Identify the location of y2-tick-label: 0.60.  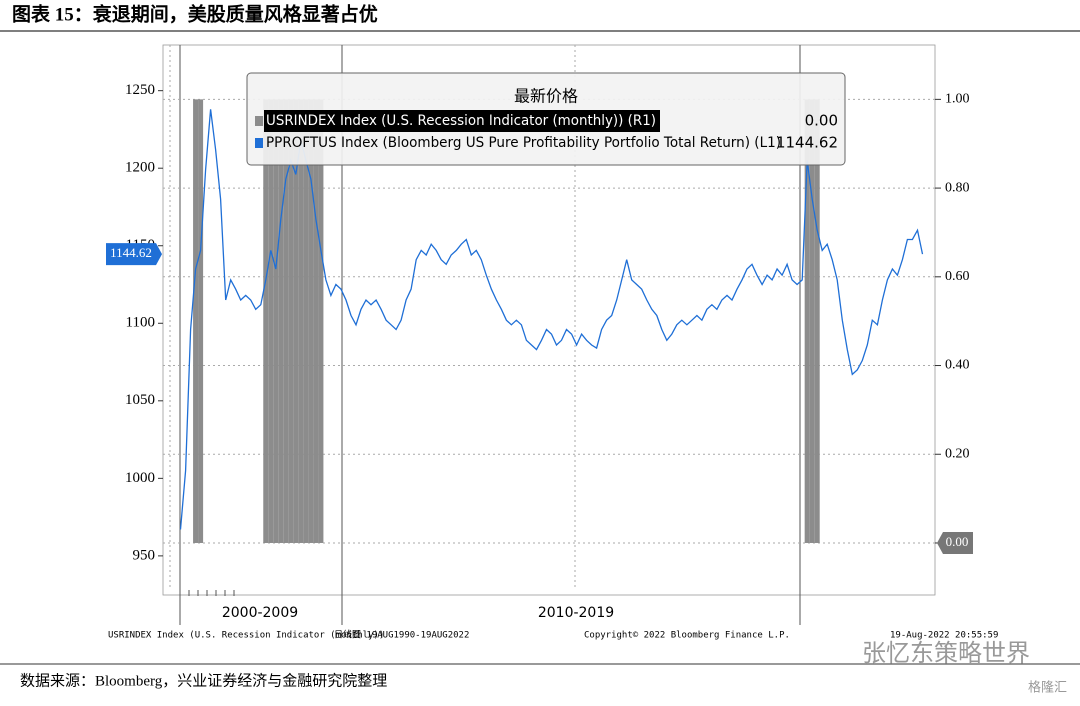
(957, 276).